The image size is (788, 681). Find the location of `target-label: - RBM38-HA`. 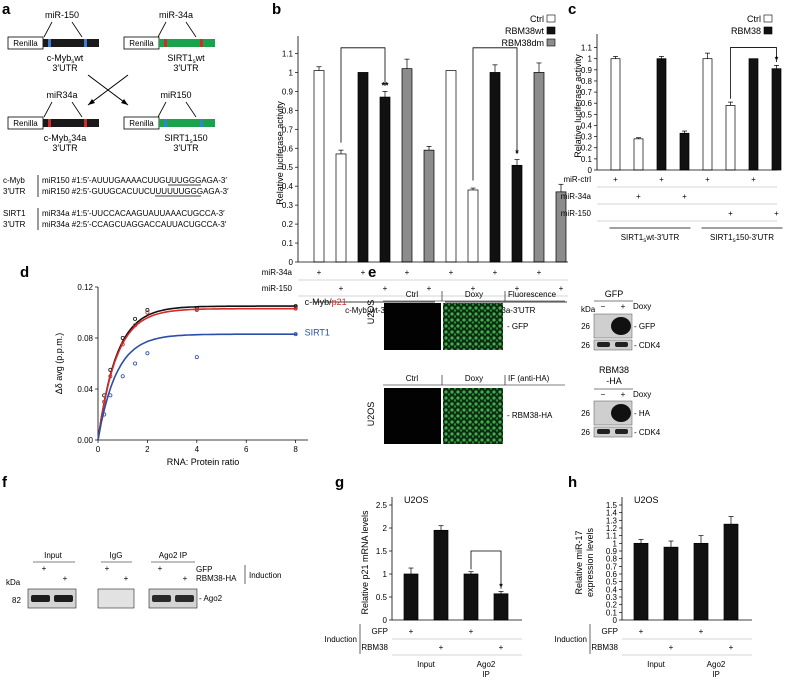

target-label: - RBM38-HA is located at coordinates (530, 415).